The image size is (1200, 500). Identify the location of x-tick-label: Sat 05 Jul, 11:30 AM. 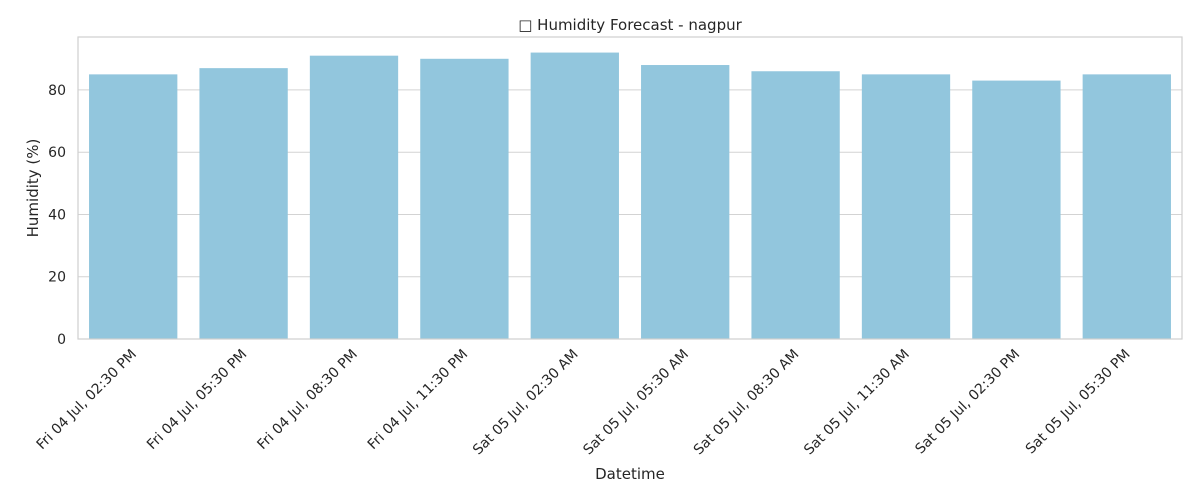
(857, 403).